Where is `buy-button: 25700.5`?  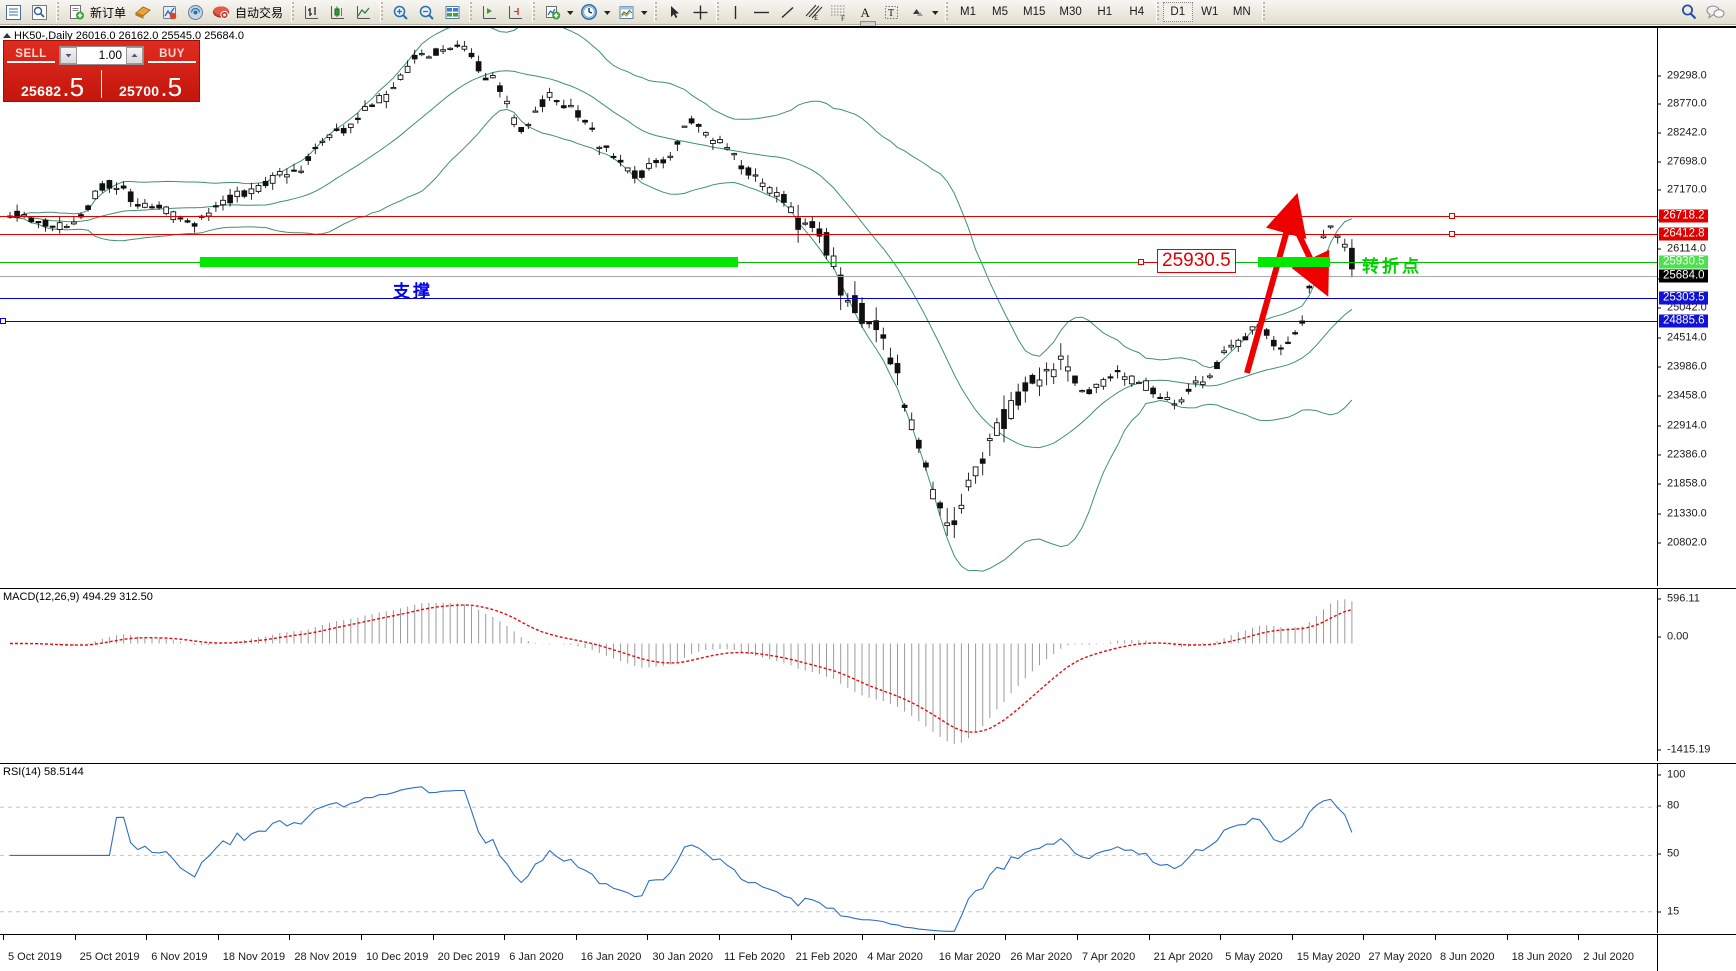 buy-button: 25700.5 is located at coordinates (150, 84).